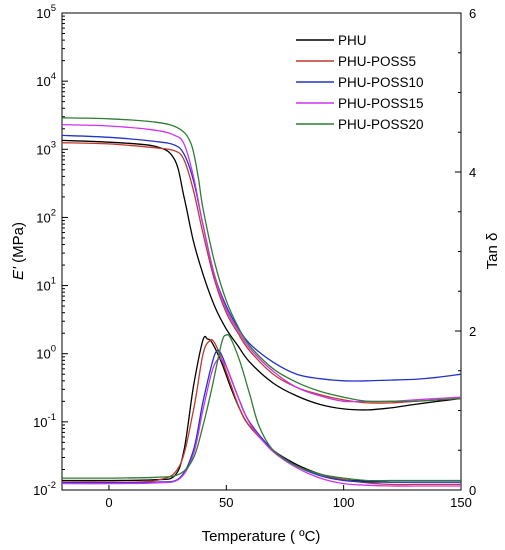 The height and width of the screenshot is (550, 505). Describe the element at coordinates (377, 61) in the screenshot. I see `legend-label: PHU-POSS5` at that location.